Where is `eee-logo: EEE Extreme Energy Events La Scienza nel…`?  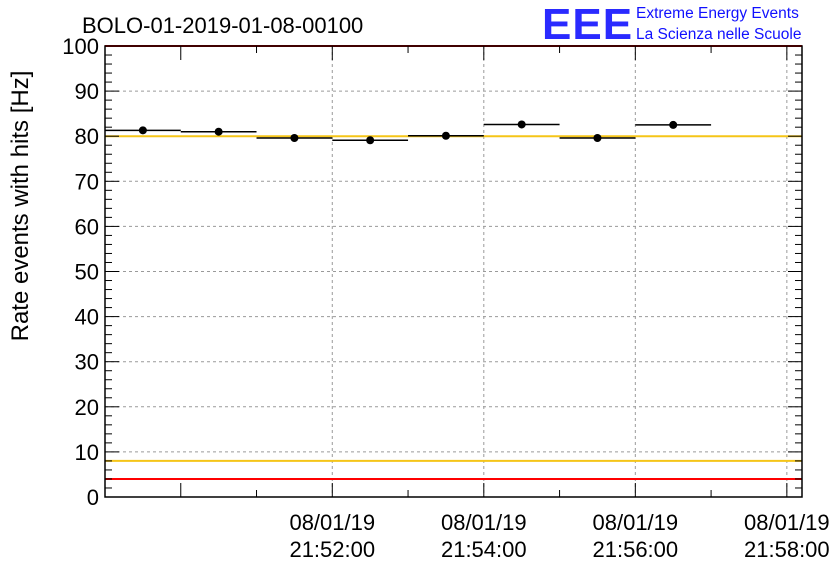
eee-logo: EEE Extreme Energy Events La Scienza nel… is located at coordinates (671, 24).